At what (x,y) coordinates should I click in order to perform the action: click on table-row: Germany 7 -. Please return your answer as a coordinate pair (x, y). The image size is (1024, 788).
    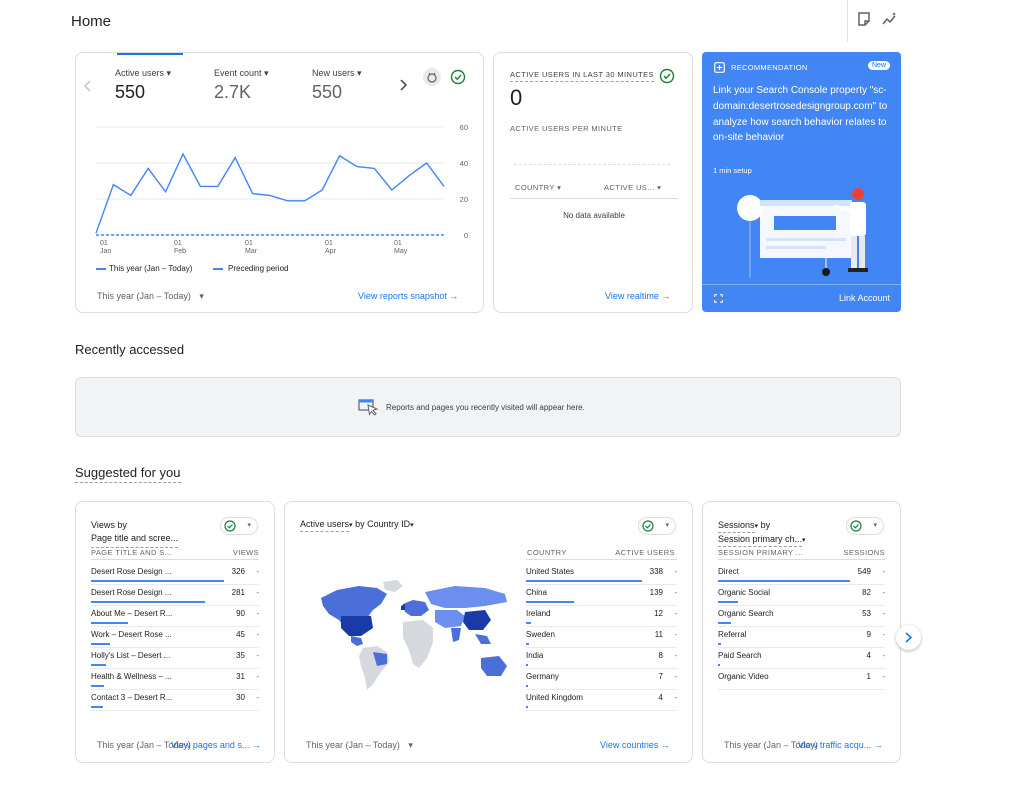
    Looking at the image, I should click on (601, 679).